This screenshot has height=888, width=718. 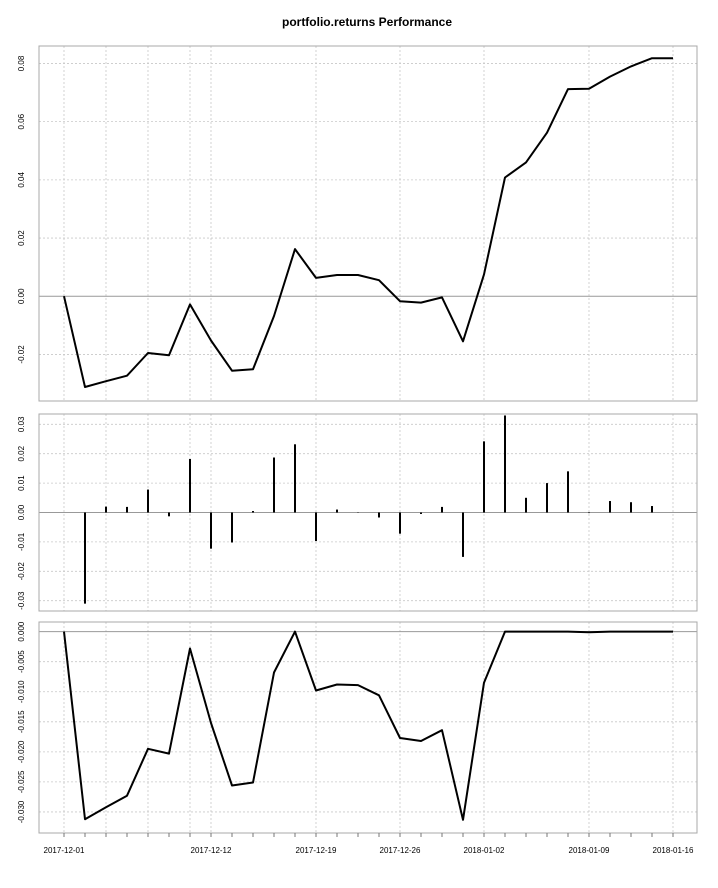 I want to click on daily-ytick-label-1: -0.02, so click(x=21, y=571).